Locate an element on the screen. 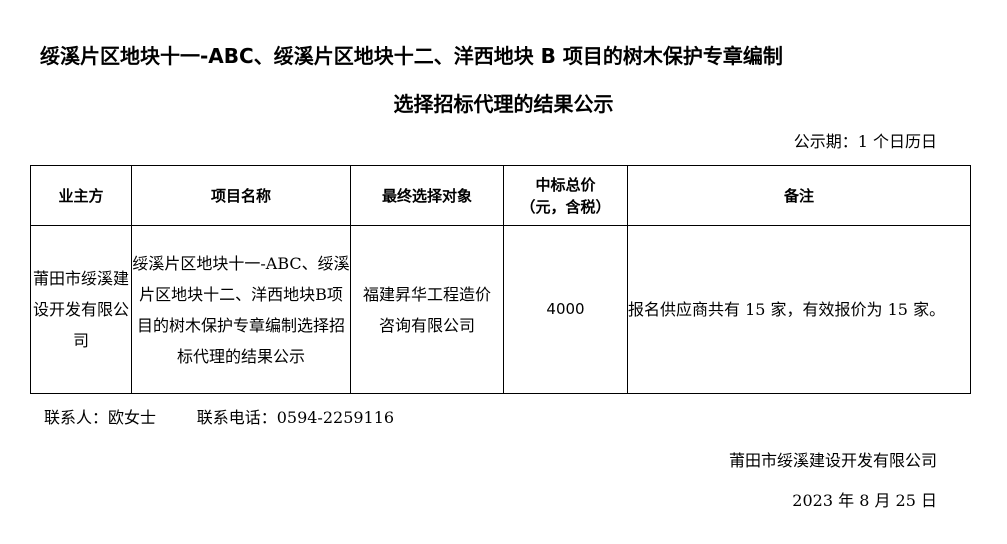  contact-phone: 联系电话：0594-2259116 is located at coordinates (295, 417).